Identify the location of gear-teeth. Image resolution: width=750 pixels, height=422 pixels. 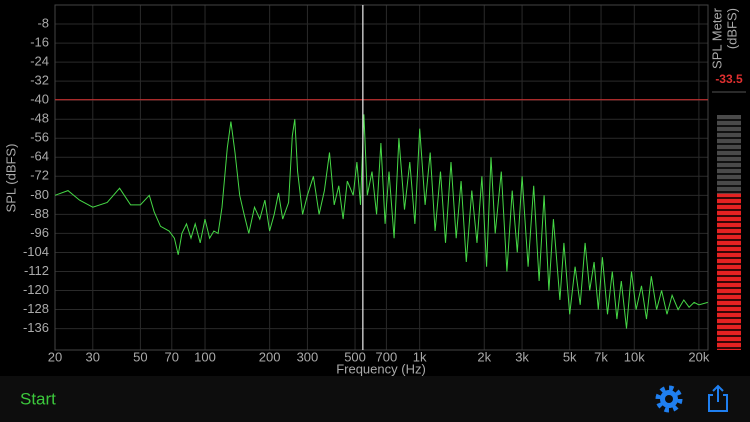
(669, 399).